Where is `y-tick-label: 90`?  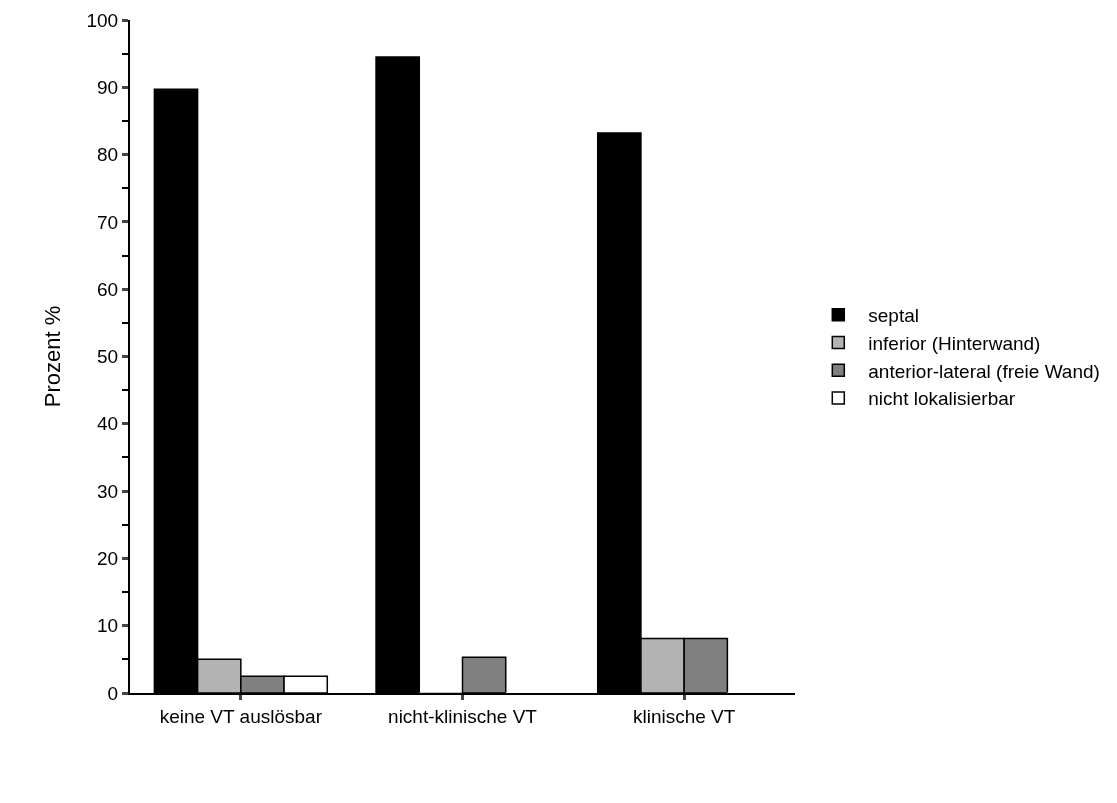 y-tick-label: 90 is located at coordinates (108, 87).